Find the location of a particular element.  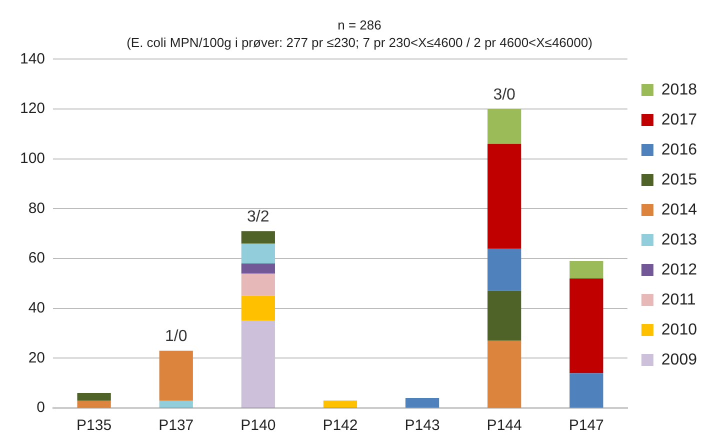

y-tick-label: 40 is located at coordinates (37, 307).